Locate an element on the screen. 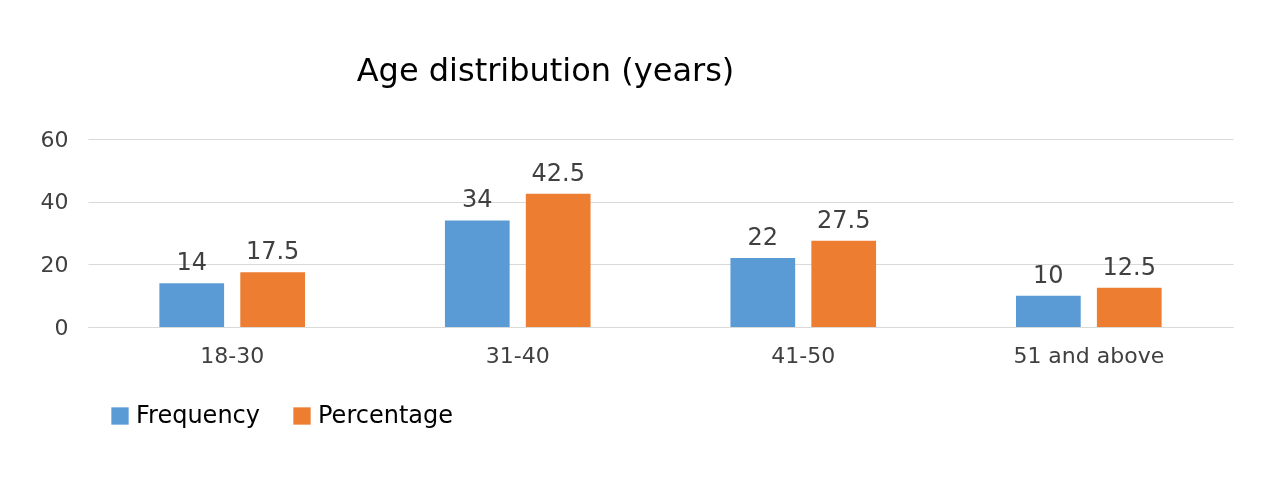 This screenshot has height=490, width=1274. x-tick-label: 51 and above is located at coordinates (1089, 355).